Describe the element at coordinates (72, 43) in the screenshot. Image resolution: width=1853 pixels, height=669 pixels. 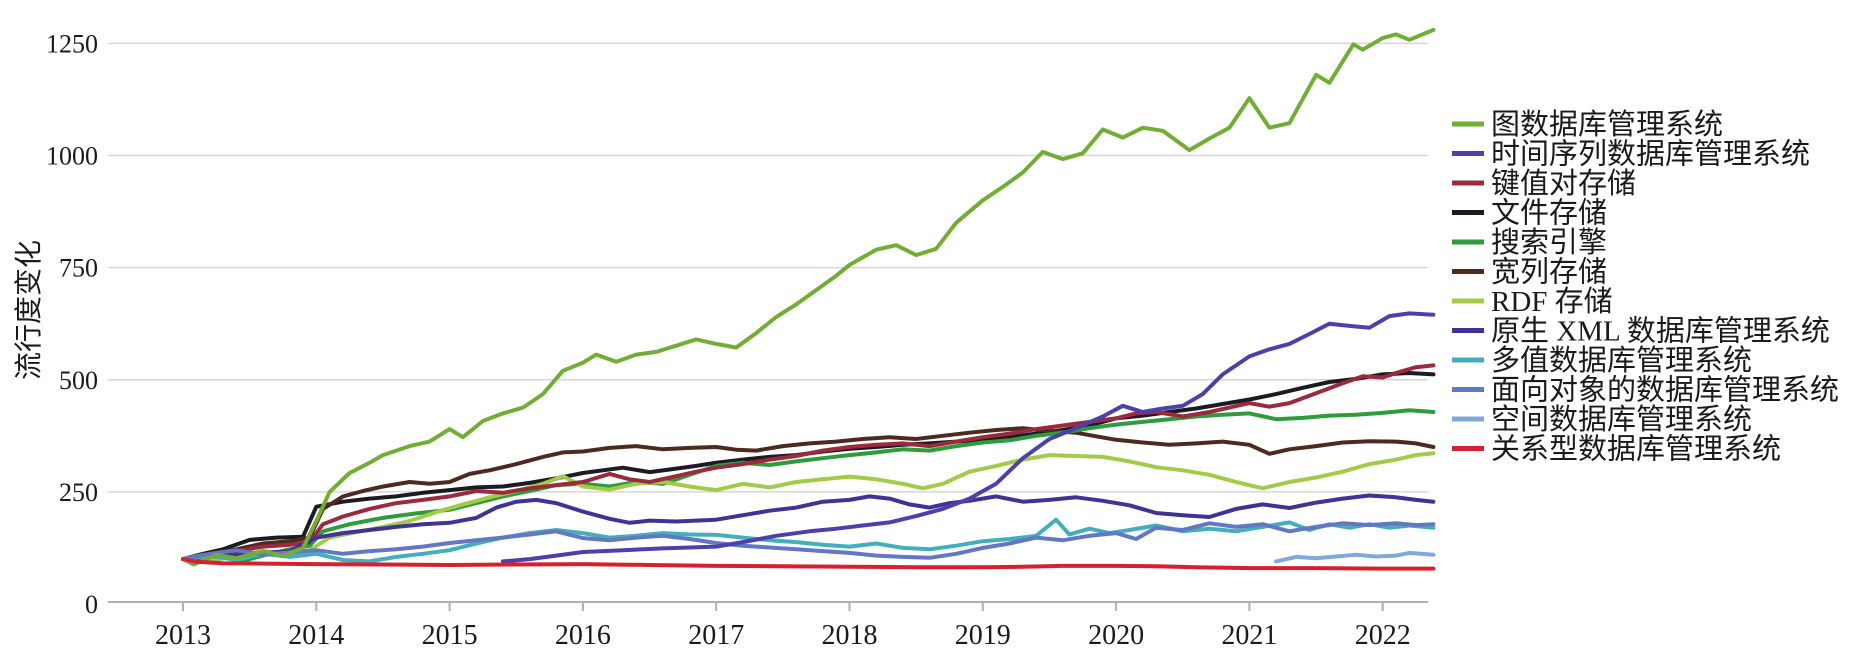
I see `y-tick-label-1250: 1250` at that location.